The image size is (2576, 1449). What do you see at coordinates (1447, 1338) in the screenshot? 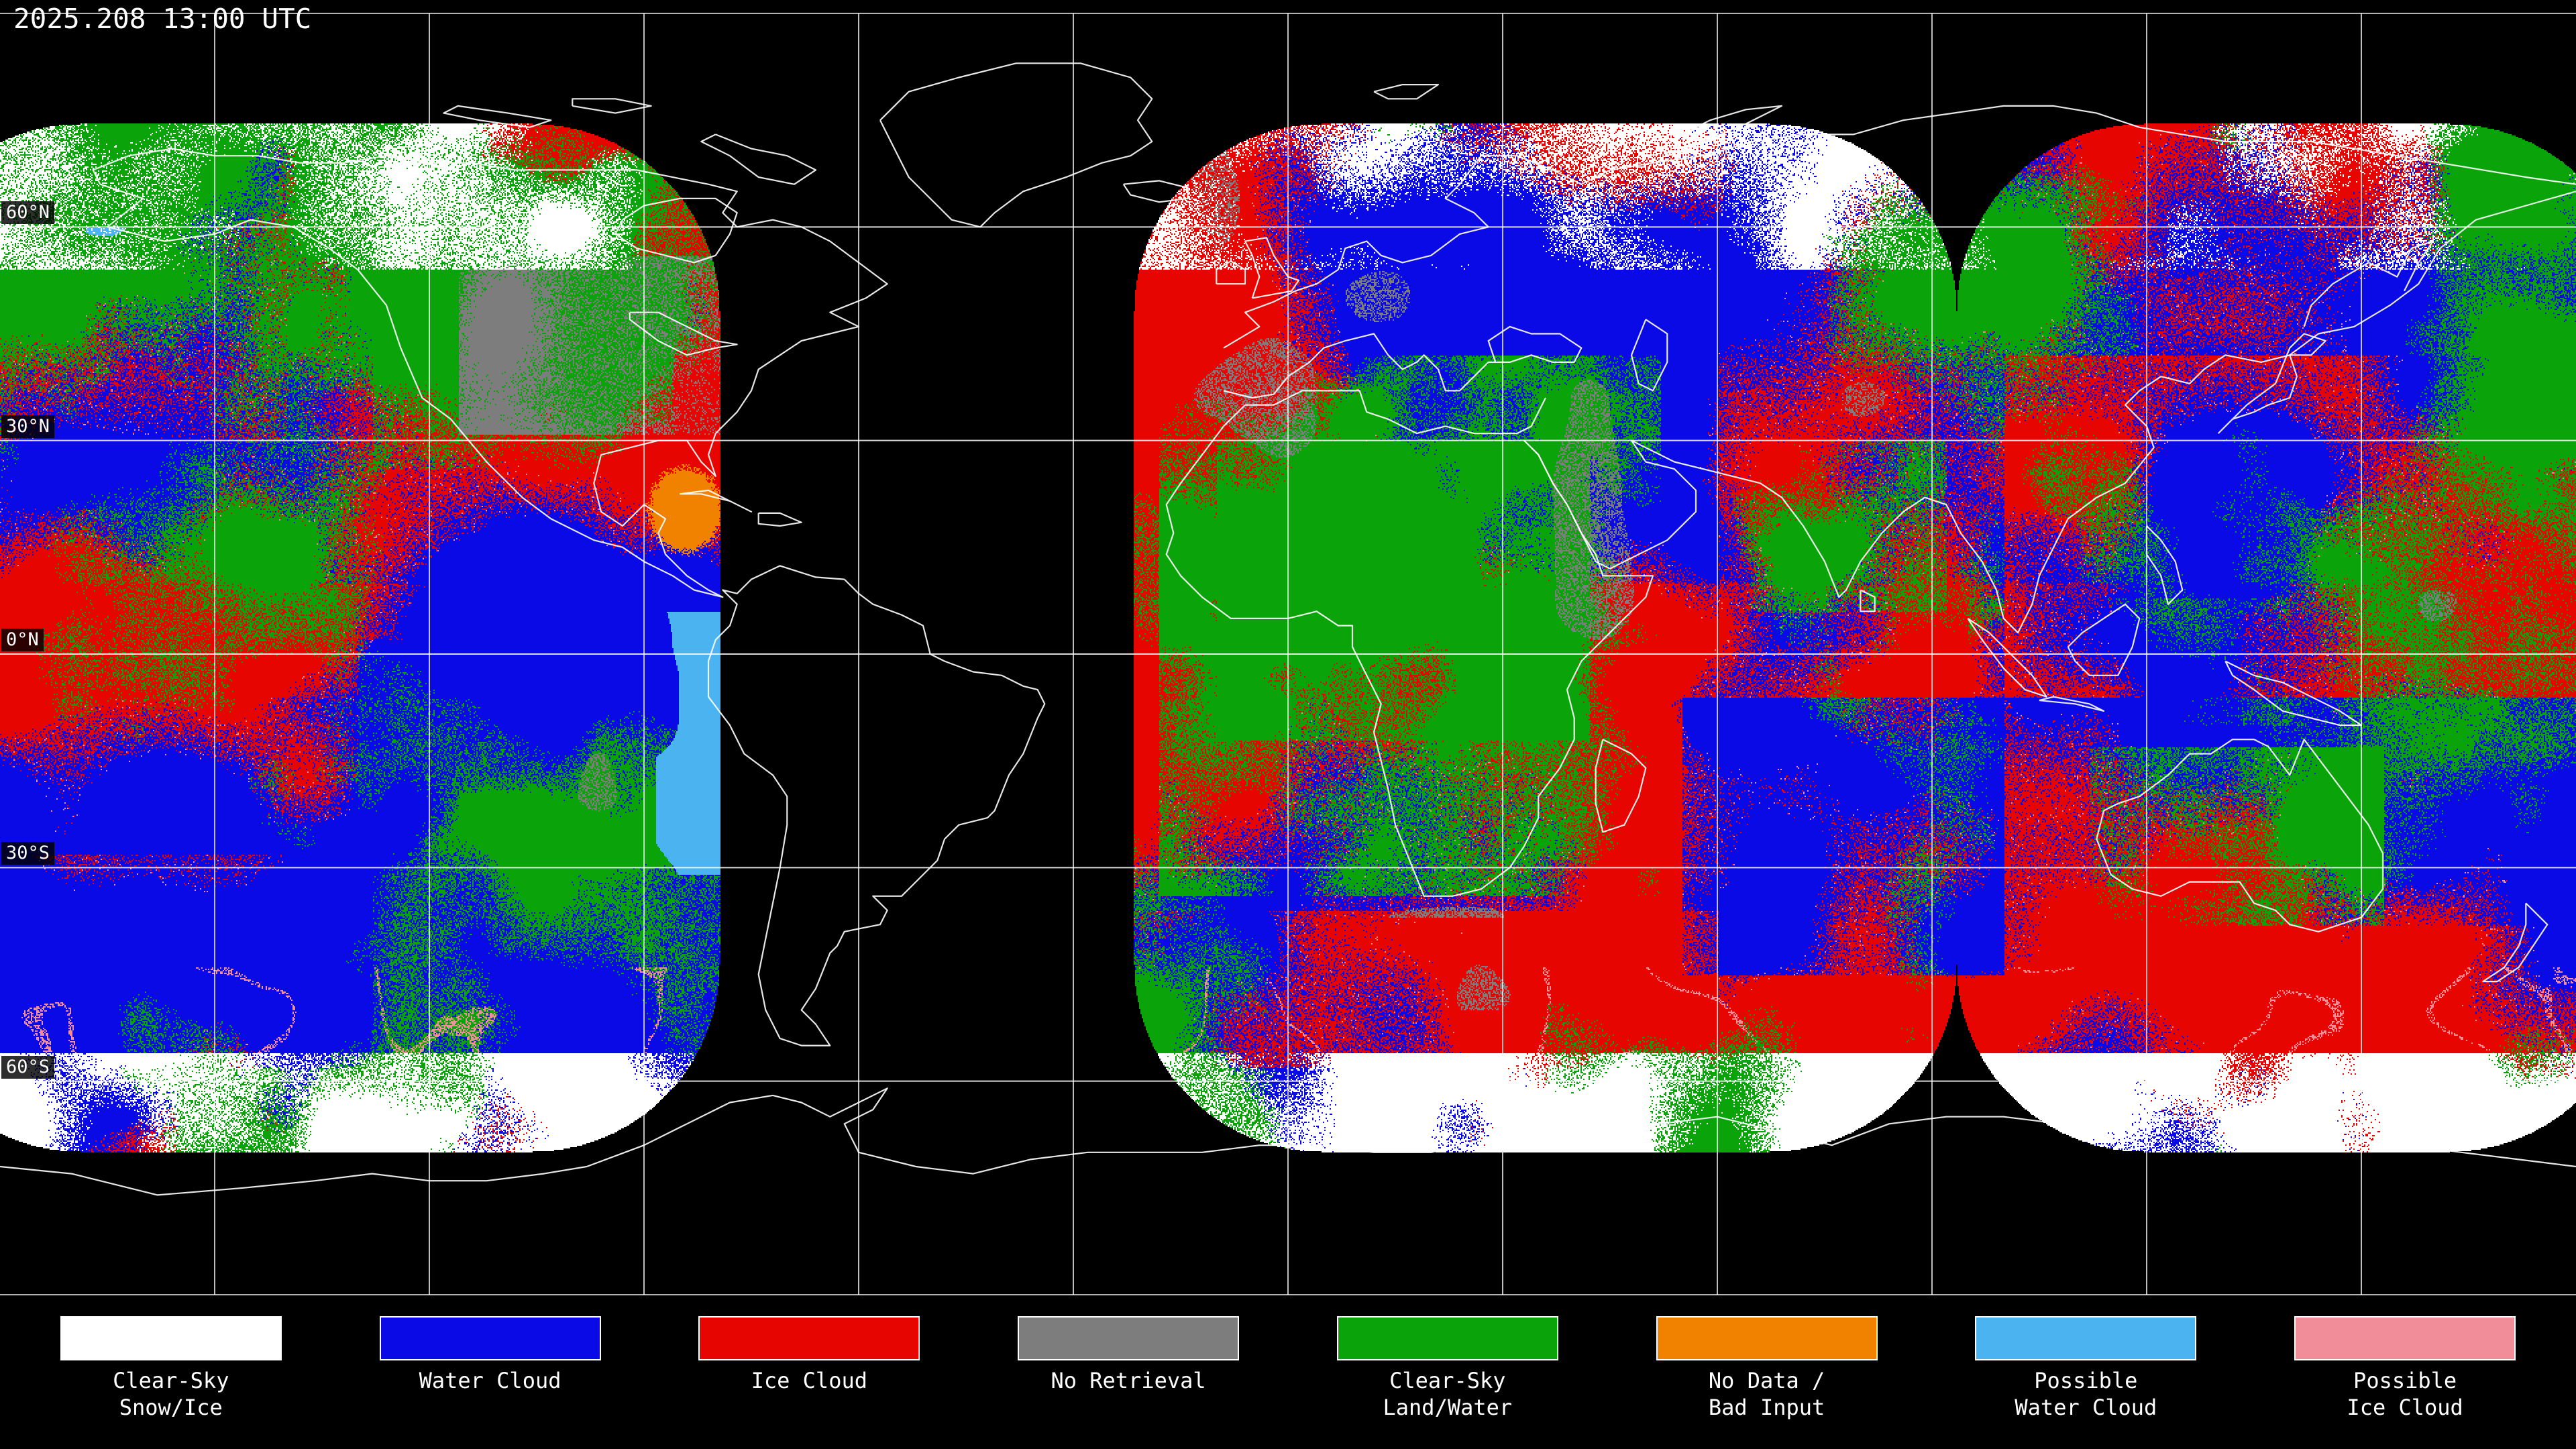
I see `legend-swatch-clear-sky-land-water` at bounding box center [1447, 1338].